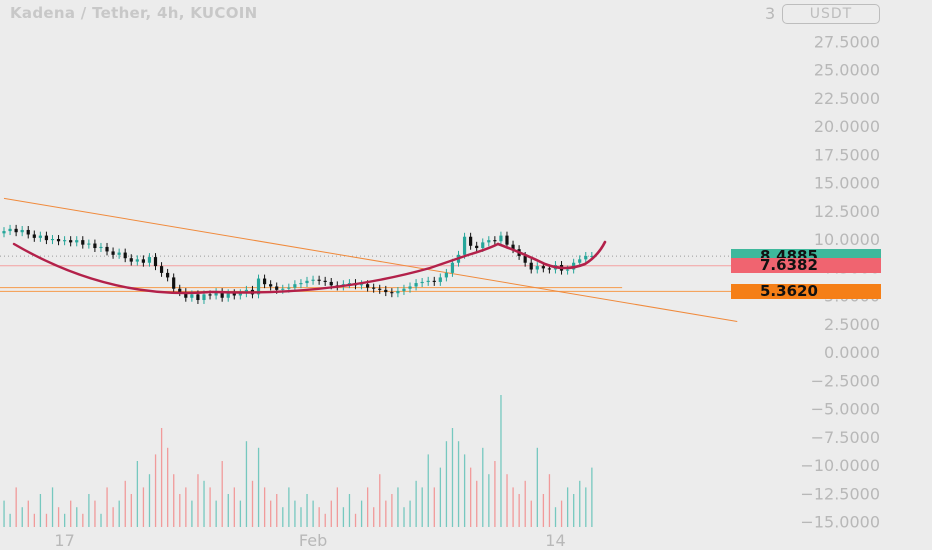  Describe the element at coordinates (847, 41) in the screenshot. I see `y-tick-label: 27.5000` at that location.